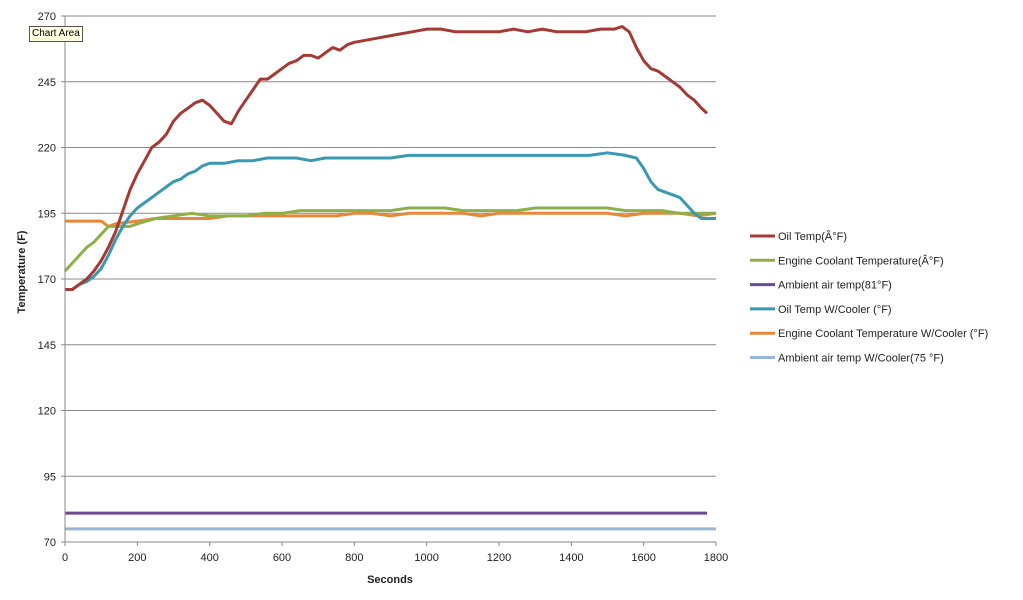  What do you see at coordinates (47, 280) in the screenshot?
I see `y-tick-label: 170` at bounding box center [47, 280].